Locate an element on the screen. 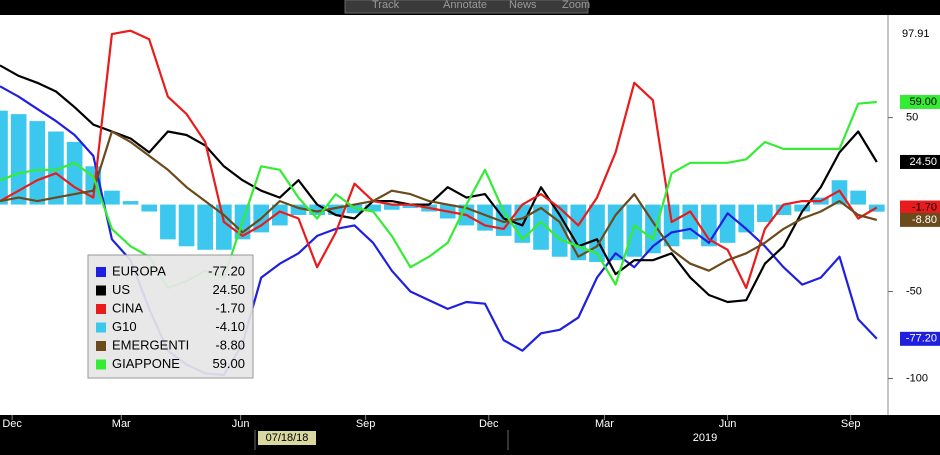  toolbar-buttons: Track Annotate News Zoom is located at coordinates (481, 5).